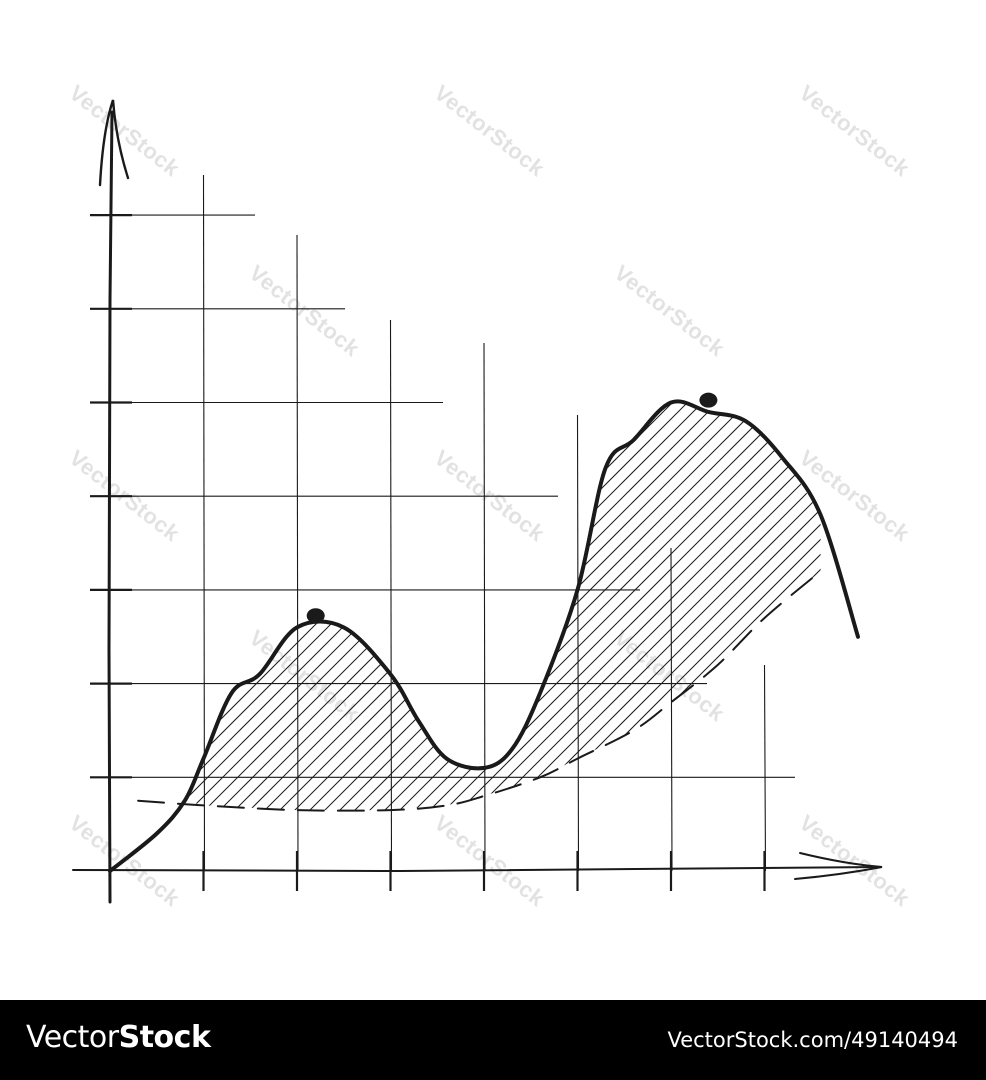 This screenshot has width=986, height=1080. Describe the element at coordinates (493, 1040) in the screenshot. I see `footer-bar: VectorStock VectorStock.com/49140494` at that location.